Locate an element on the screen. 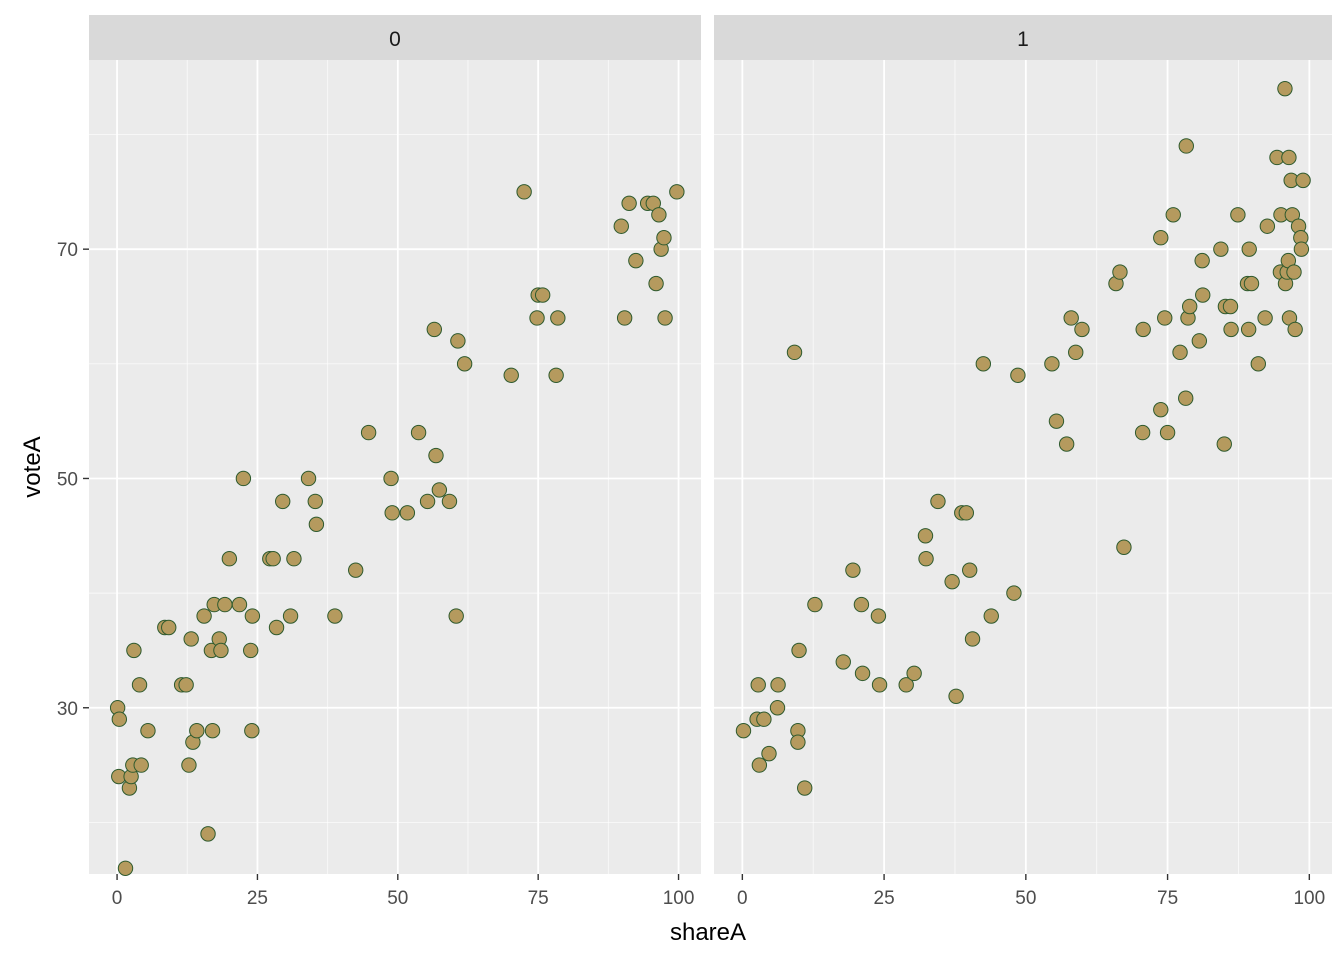 This screenshot has height=960, width=1344. facet-strip-label: 0 is located at coordinates (395, 39).